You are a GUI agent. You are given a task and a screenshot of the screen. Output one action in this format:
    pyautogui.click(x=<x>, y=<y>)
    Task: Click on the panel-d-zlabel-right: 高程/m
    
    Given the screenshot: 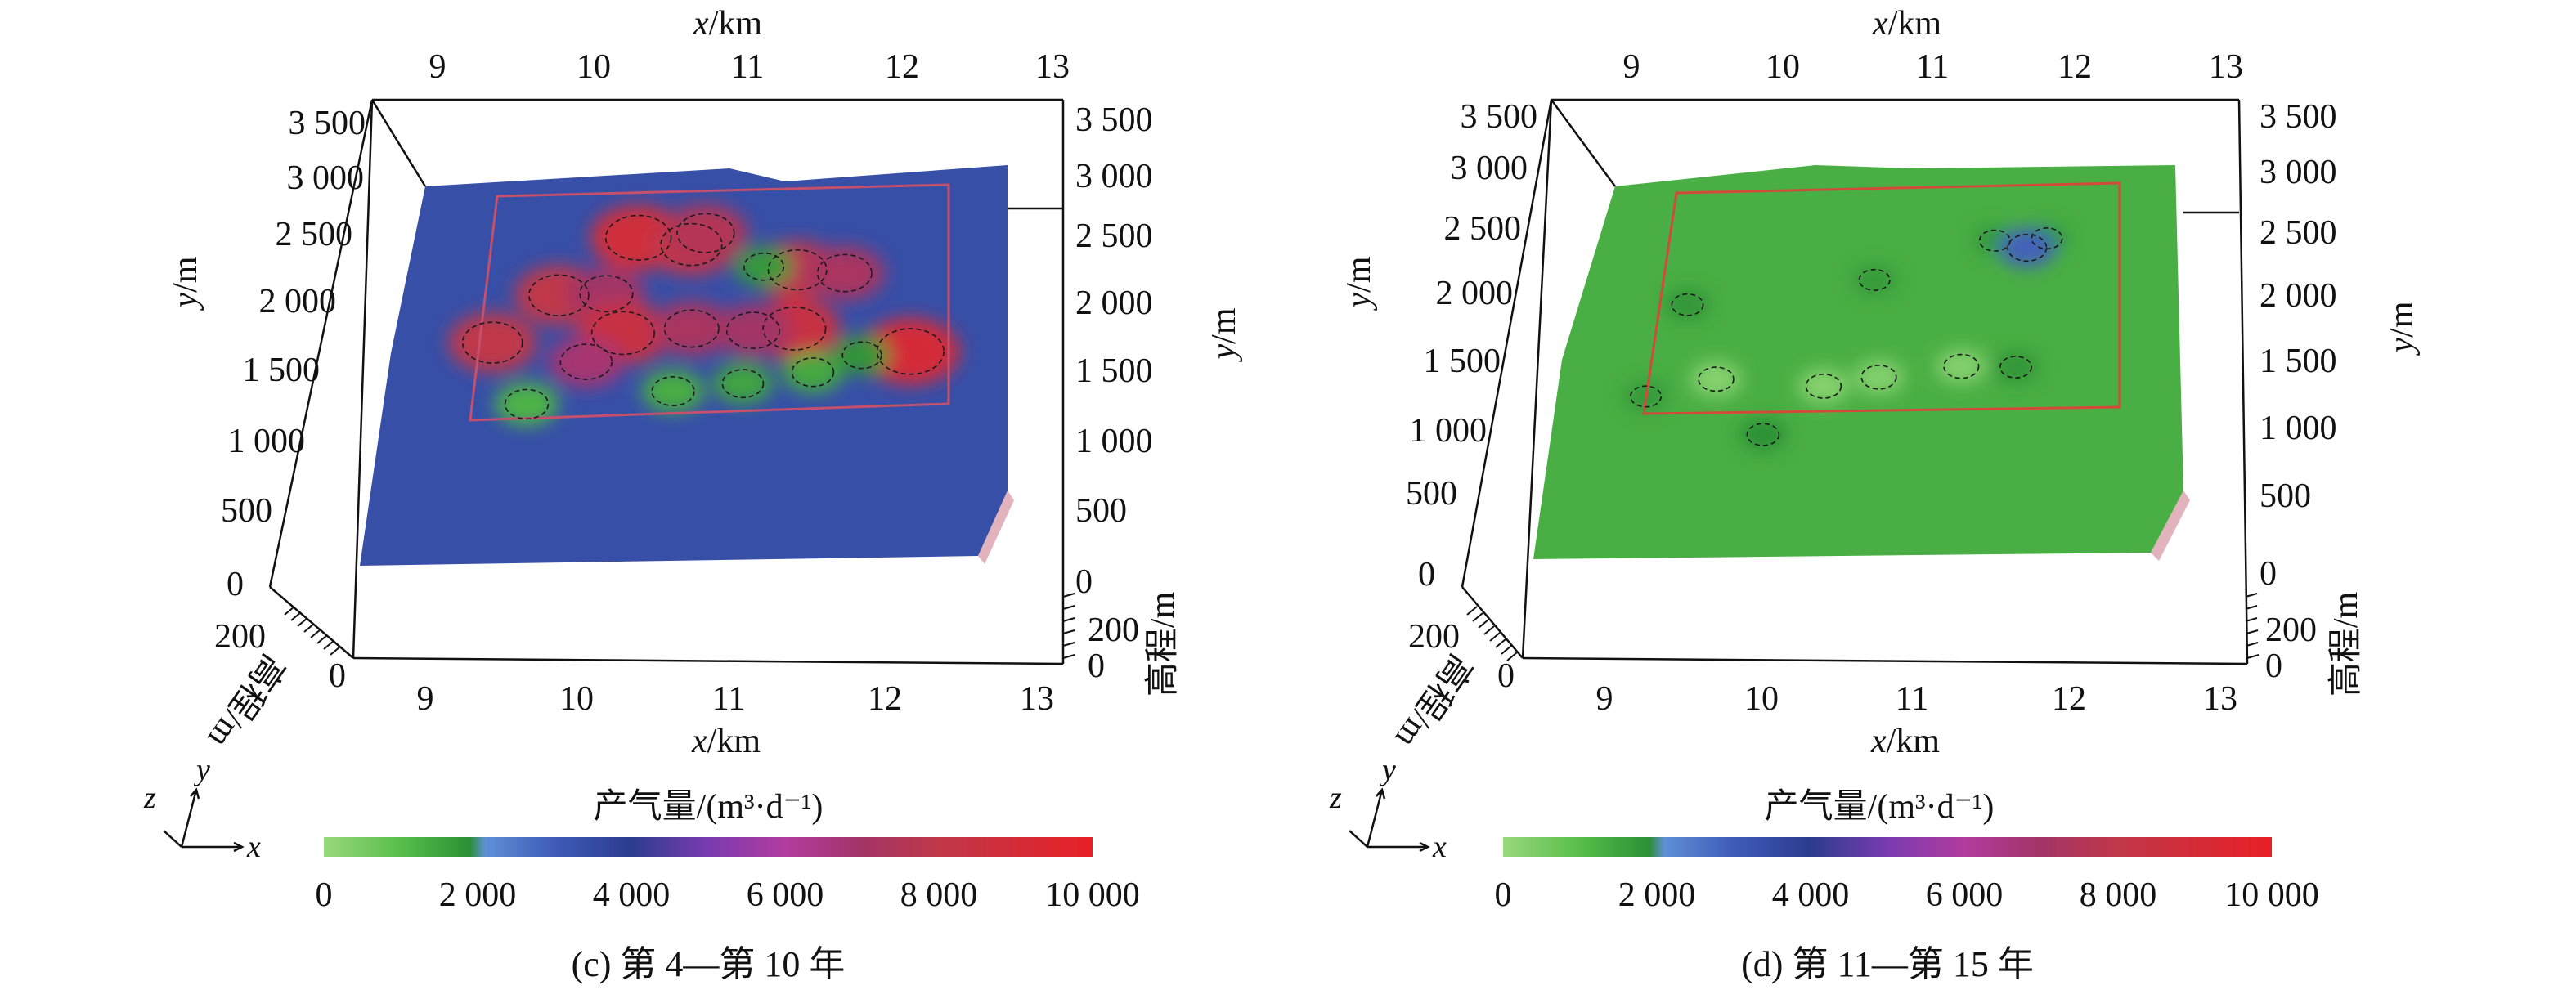 What is the action you would take?
    pyautogui.click(x=2346, y=644)
    